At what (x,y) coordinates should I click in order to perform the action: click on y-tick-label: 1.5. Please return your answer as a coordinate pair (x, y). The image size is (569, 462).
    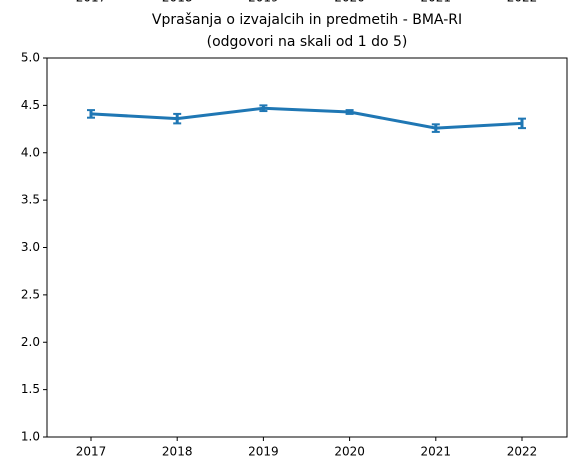
    Looking at the image, I should click on (30, 389).